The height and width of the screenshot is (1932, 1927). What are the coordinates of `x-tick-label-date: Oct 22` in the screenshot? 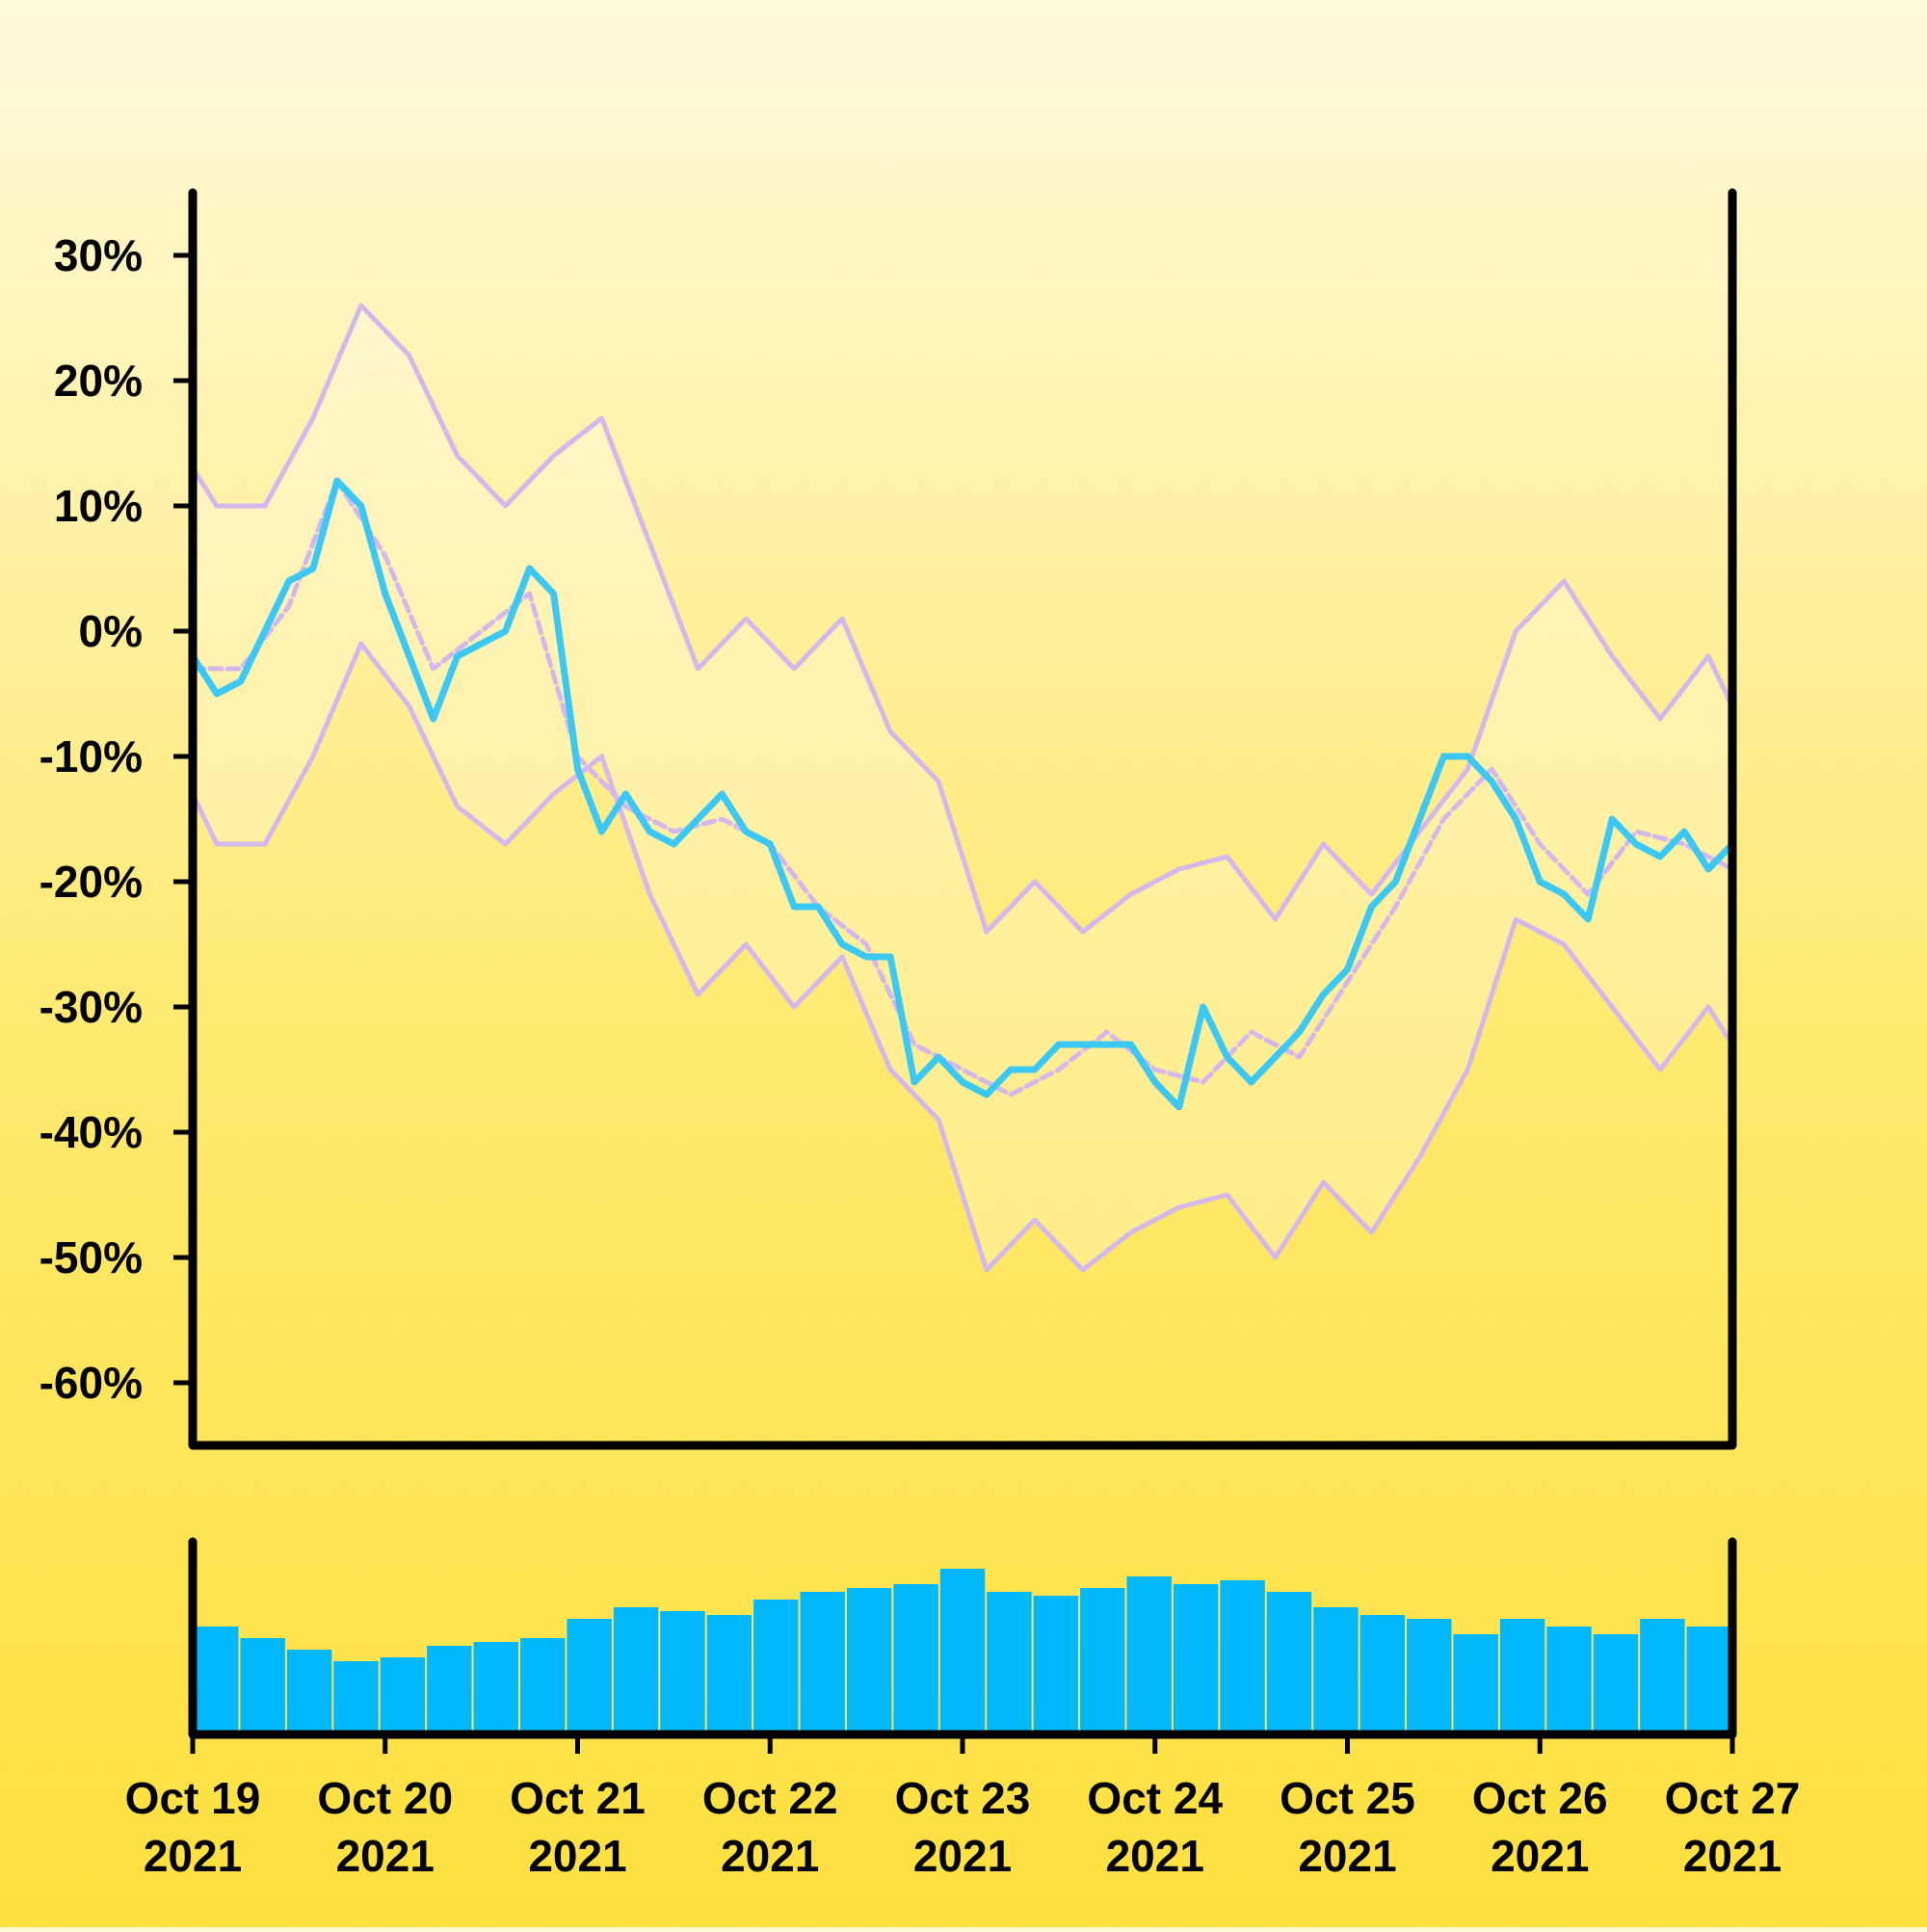 It's located at (770, 1798).